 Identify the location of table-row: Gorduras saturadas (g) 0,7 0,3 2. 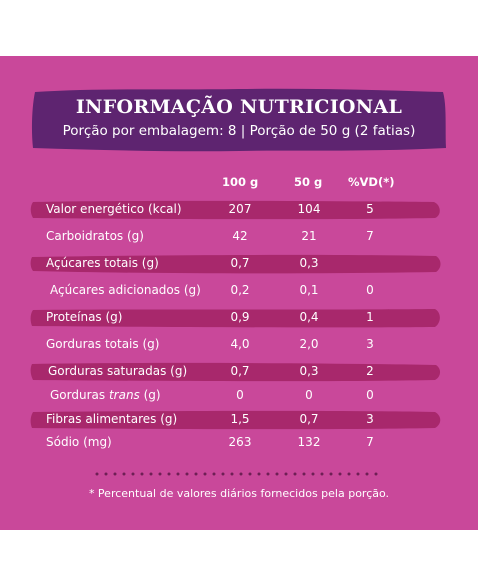
(239, 372).